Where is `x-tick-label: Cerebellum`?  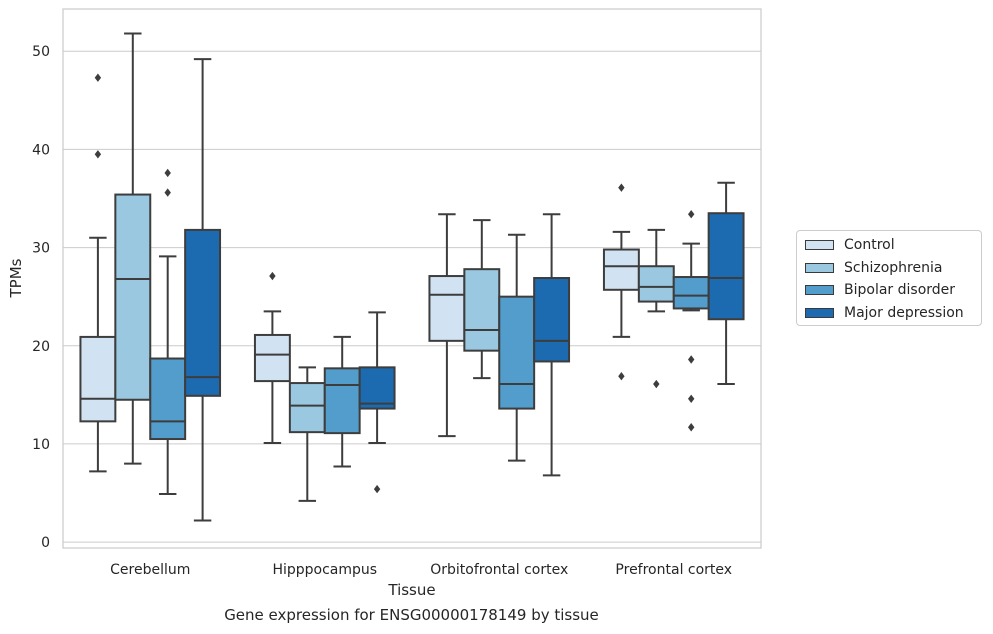
x-tick-label: Cerebellum is located at coordinates (150, 570).